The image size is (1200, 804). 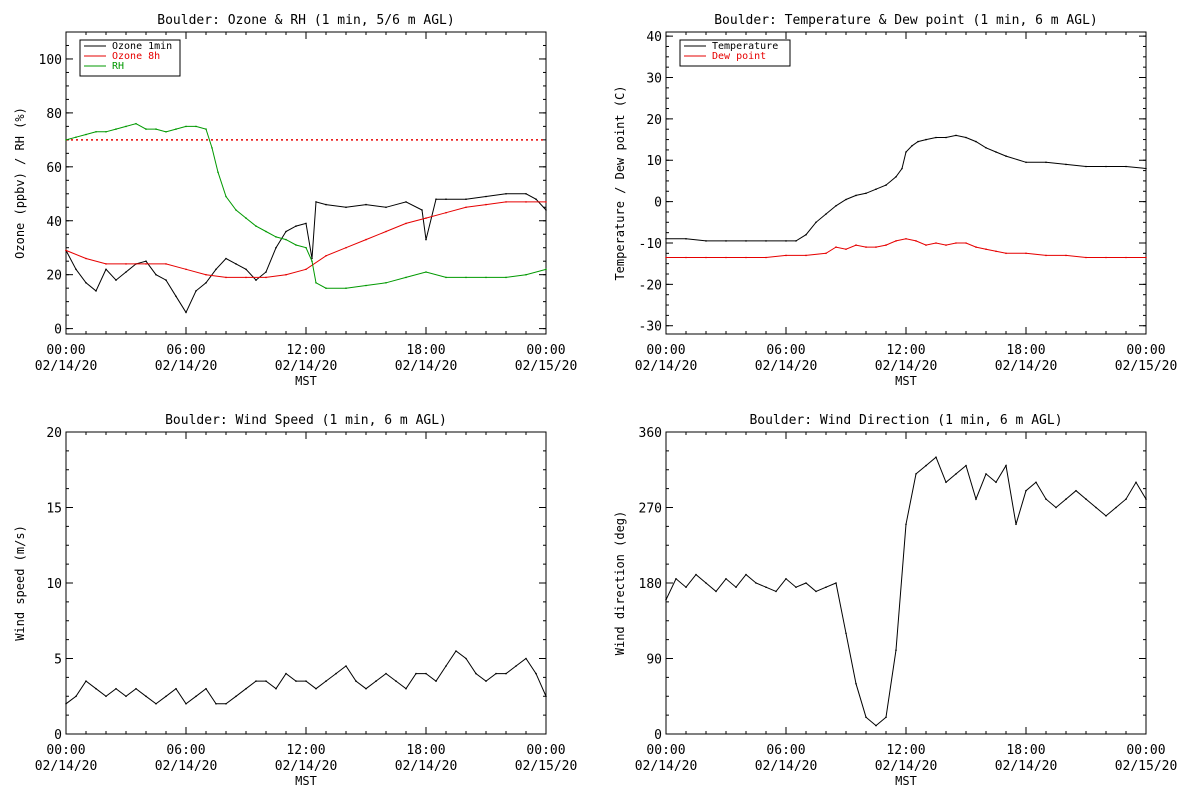 I want to click on x-tick-label-date: 02/15/20, so click(x=1146, y=366).